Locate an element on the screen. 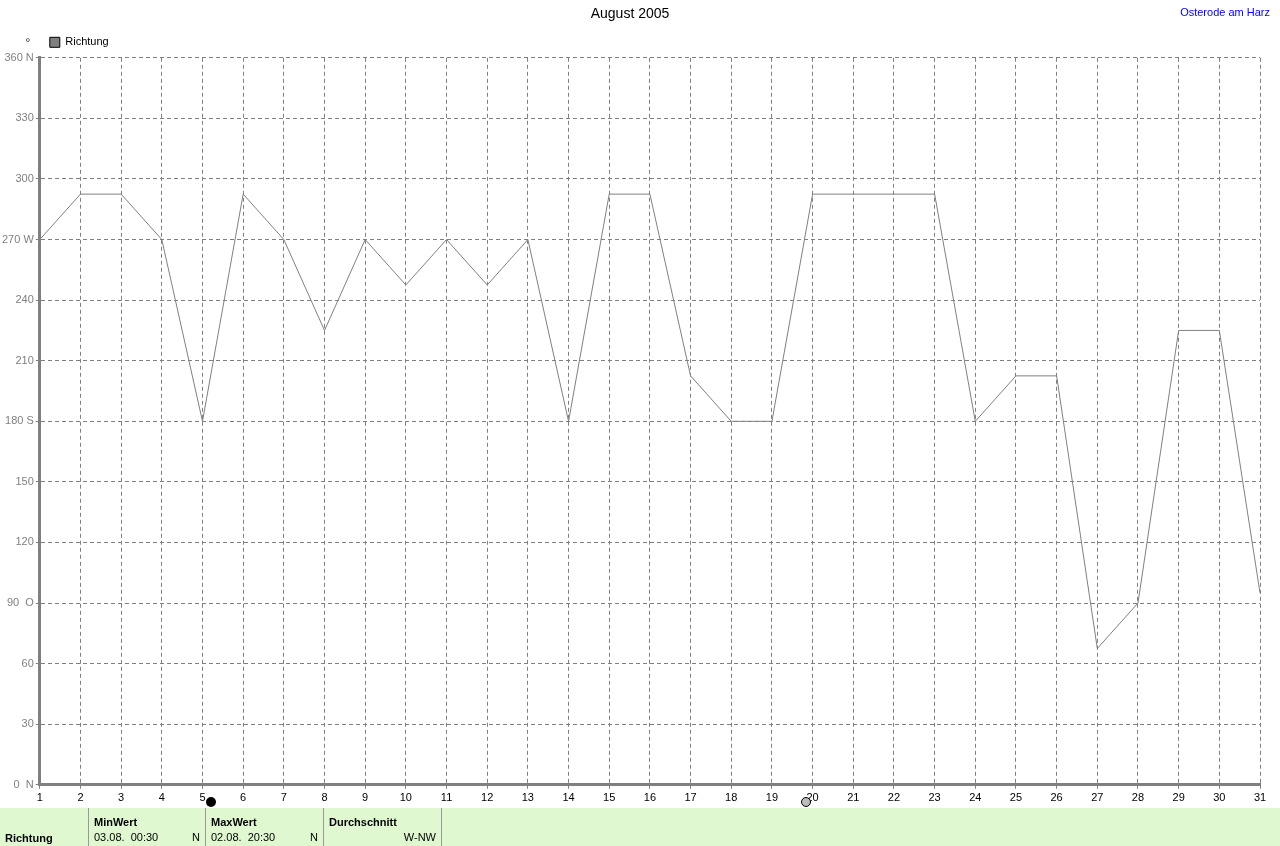 Image resolution: width=1280 pixels, height=846 pixels. y-tick-label: 150 is located at coordinates (24, 480).